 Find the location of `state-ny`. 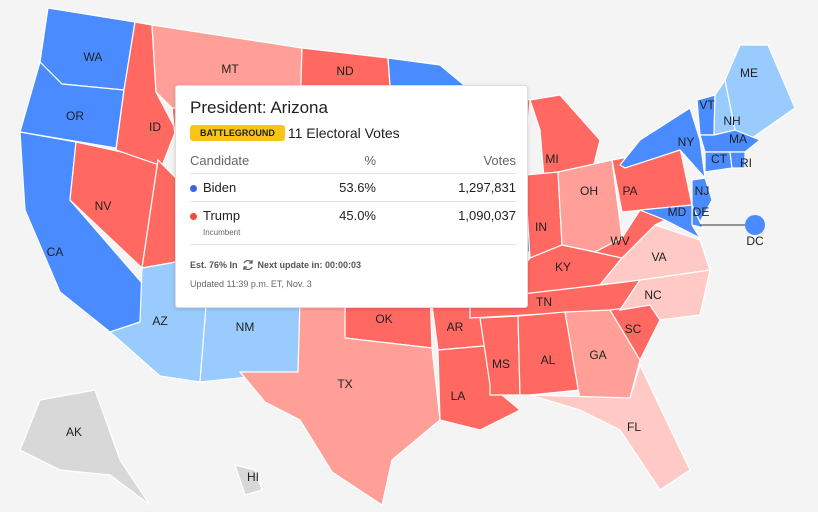

state-ny is located at coordinates (662, 143).